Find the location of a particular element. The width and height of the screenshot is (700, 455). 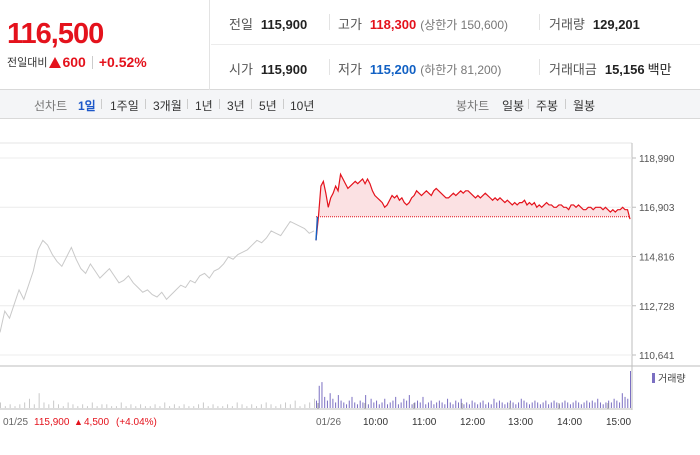

high-value: 118,300 is located at coordinates (393, 24).